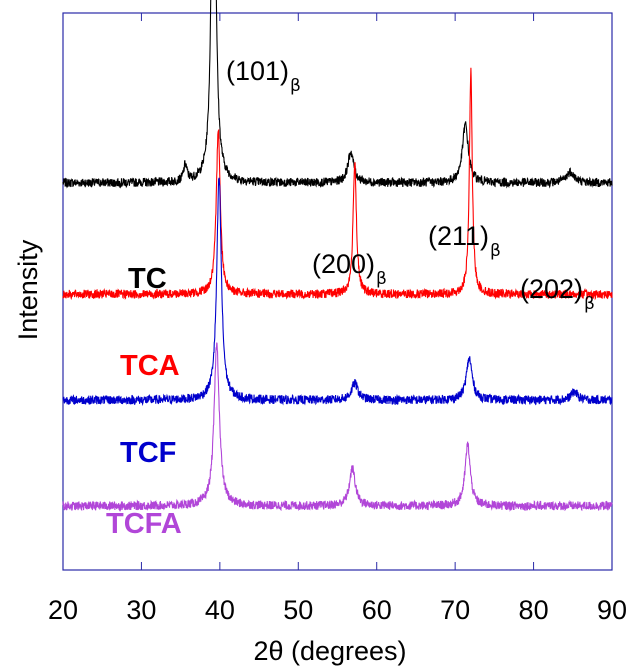 Image resolution: width=629 pixels, height=667 pixels. I want to click on x-tick-label: 80, so click(534, 610).